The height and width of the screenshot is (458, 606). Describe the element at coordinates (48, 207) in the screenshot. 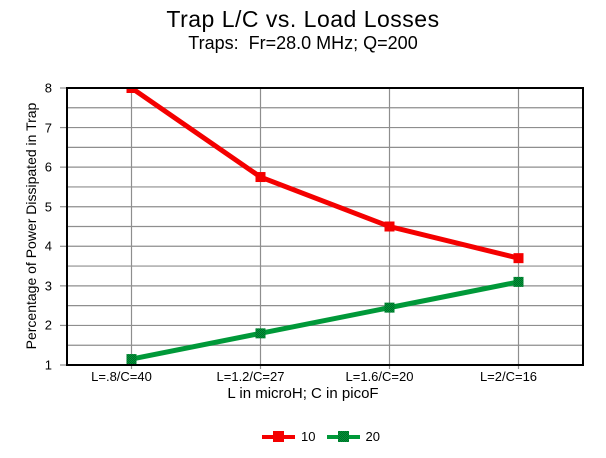

I see `y-tick-label-5: 5` at that location.